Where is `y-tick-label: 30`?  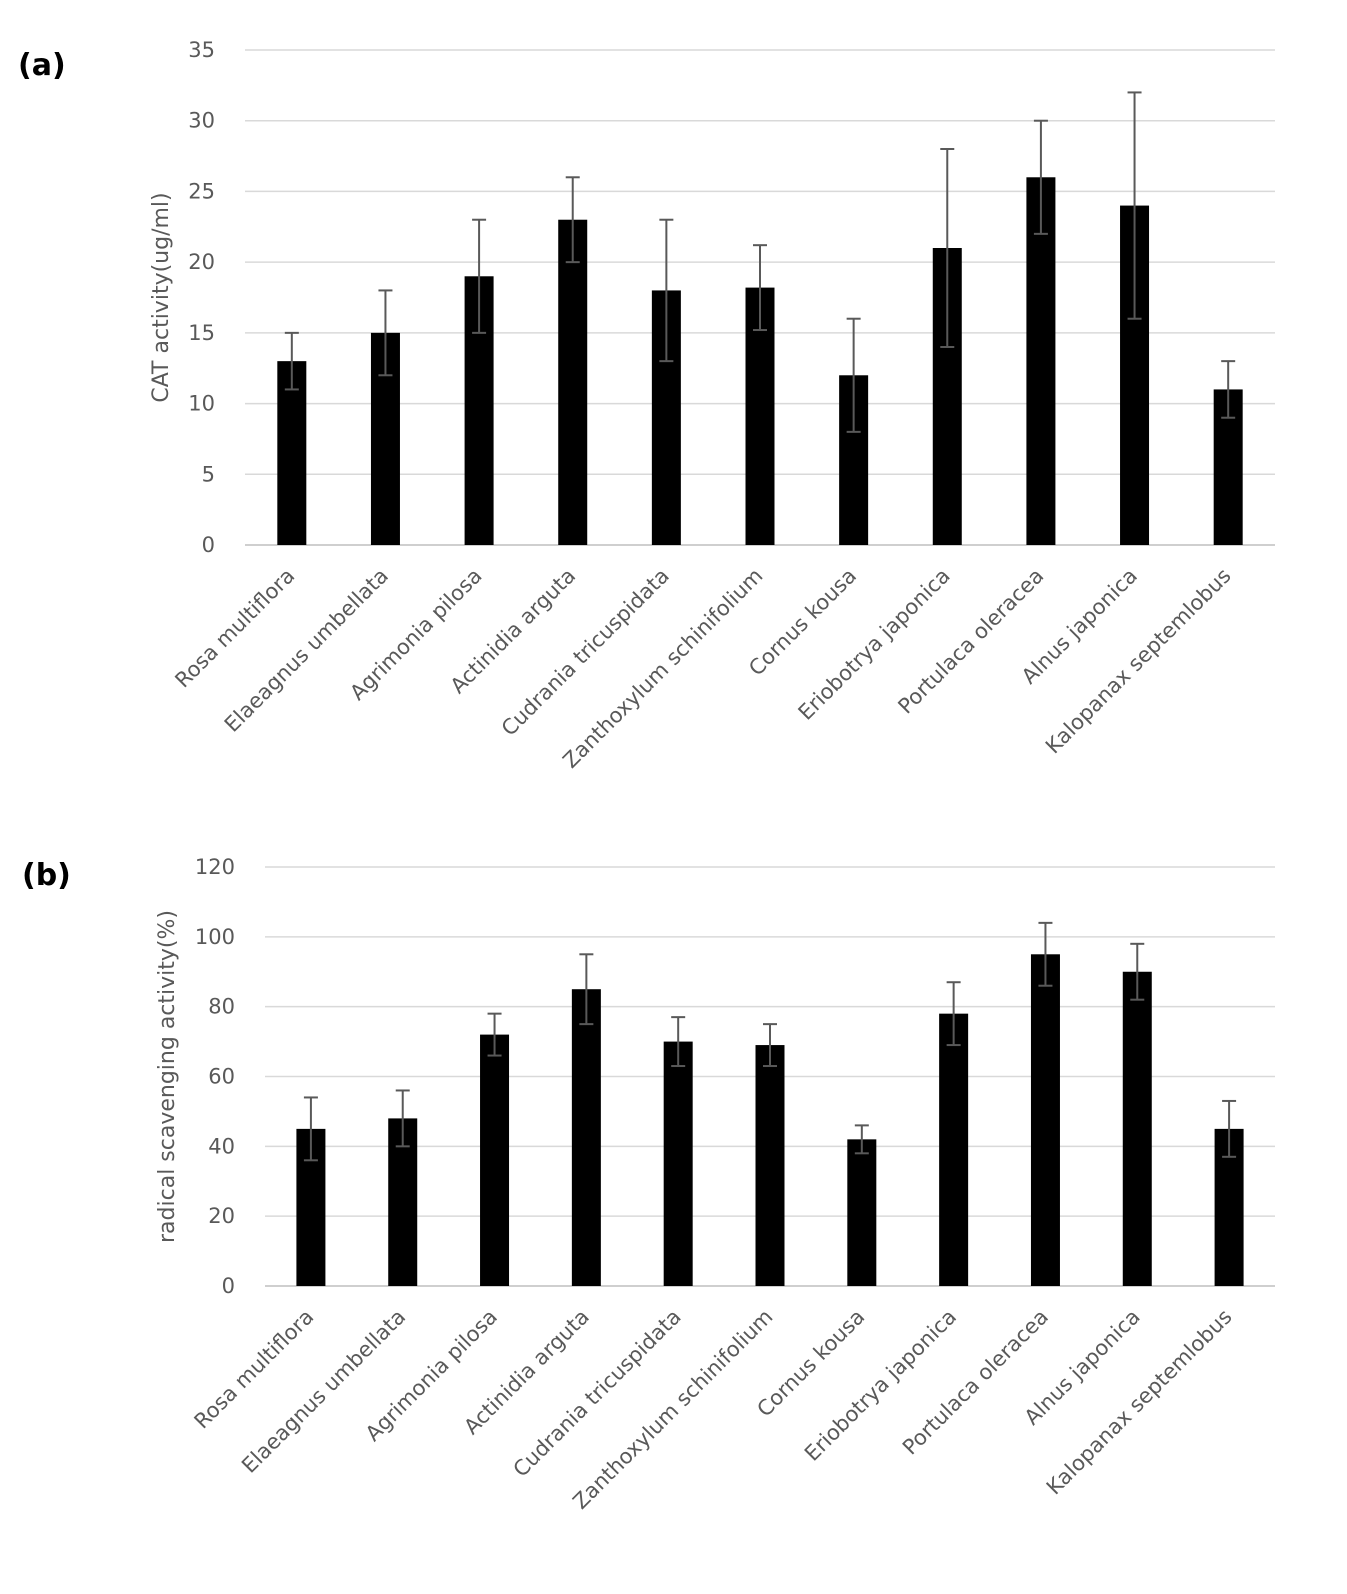 y-tick-label: 30 is located at coordinates (201, 121).